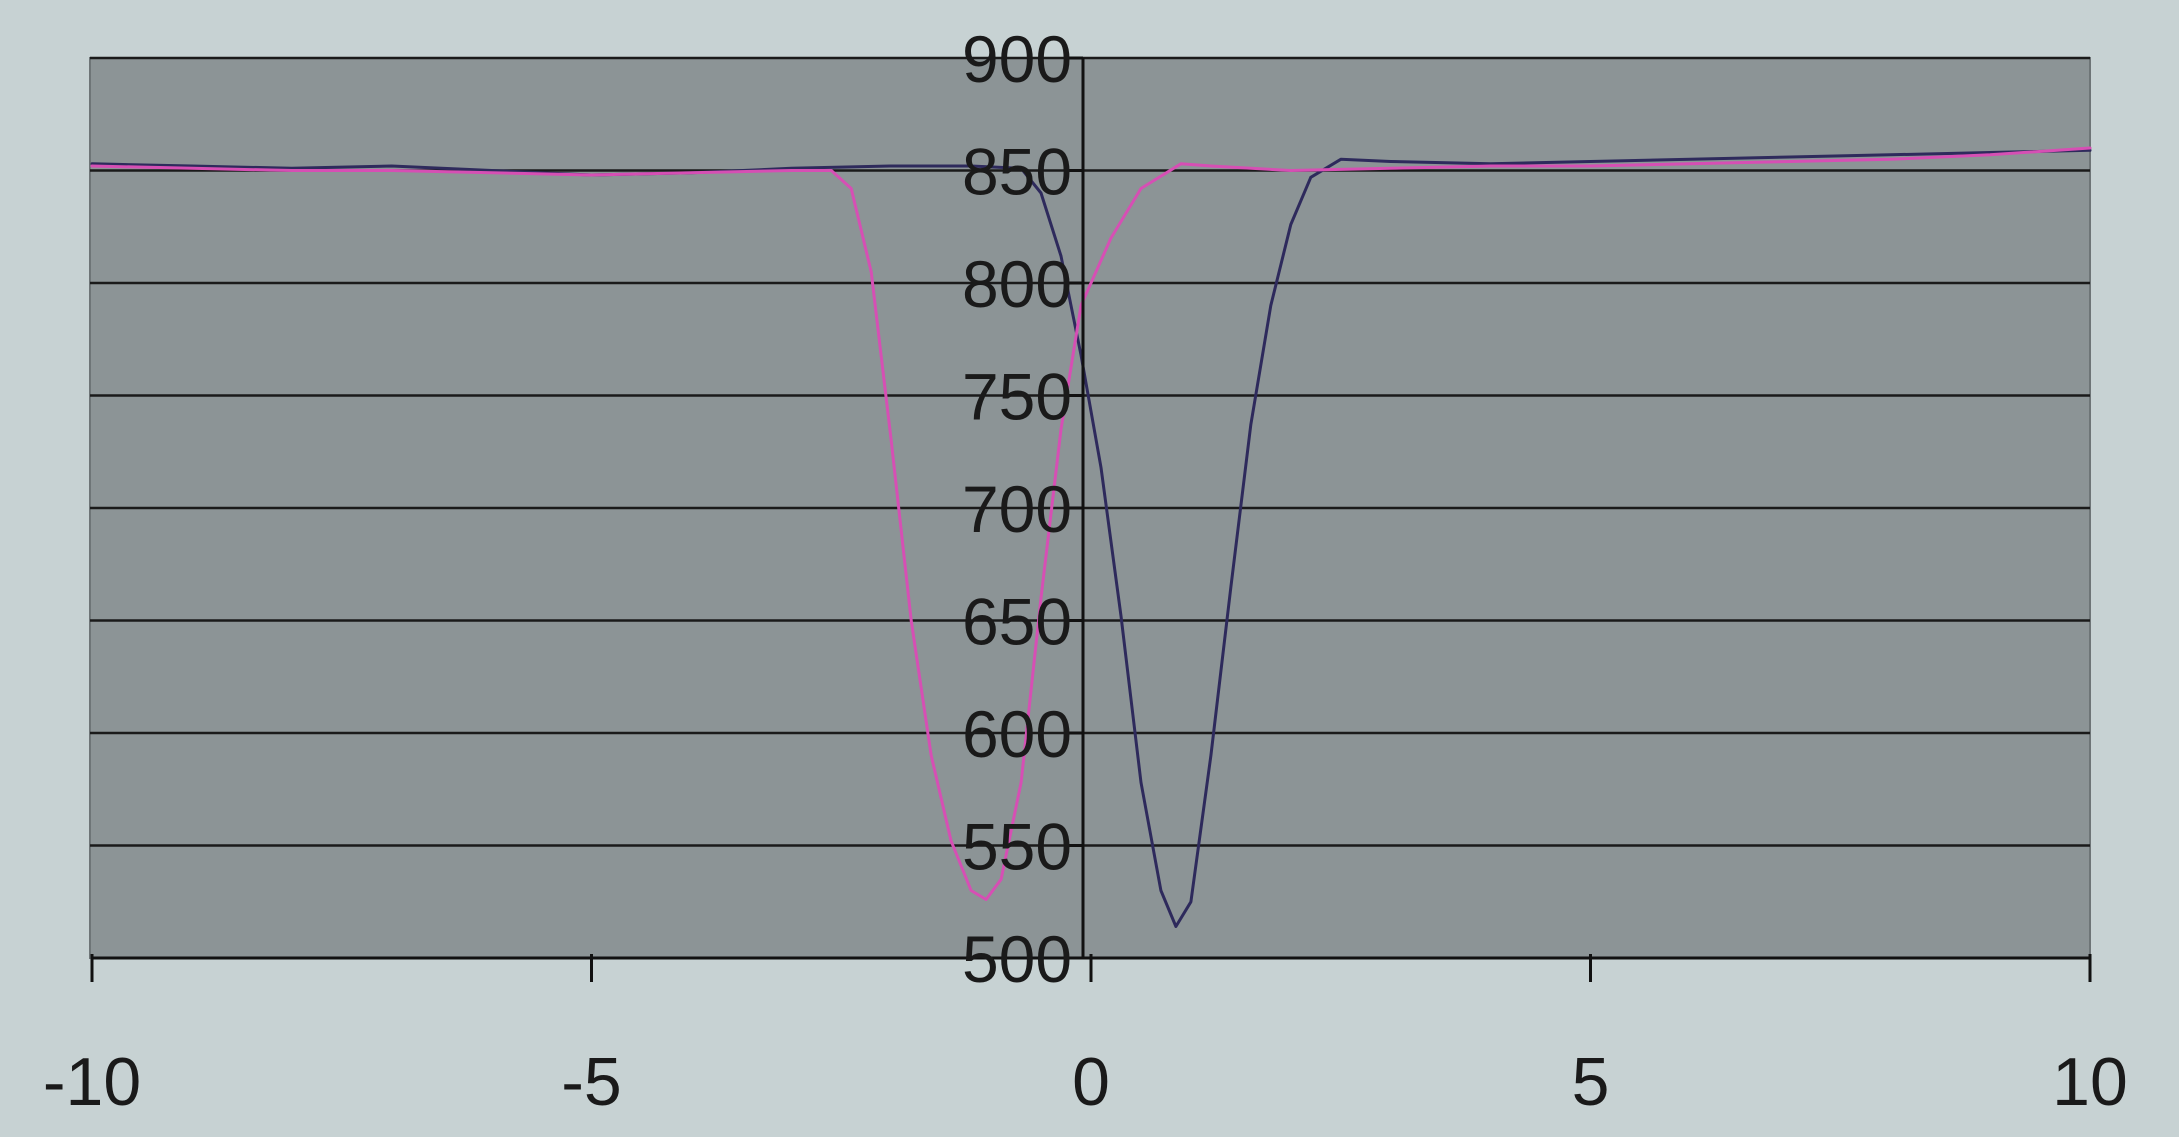  What do you see at coordinates (1017, 172) in the screenshot?
I see `y-tick-label: 850` at bounding box center [1017, 172].